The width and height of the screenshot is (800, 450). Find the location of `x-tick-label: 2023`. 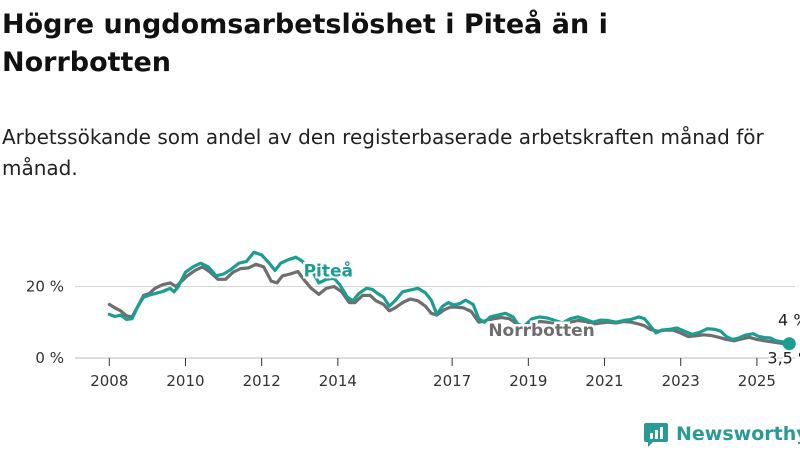

x-tick-label: 2023 is located at coordinates (681, 381).